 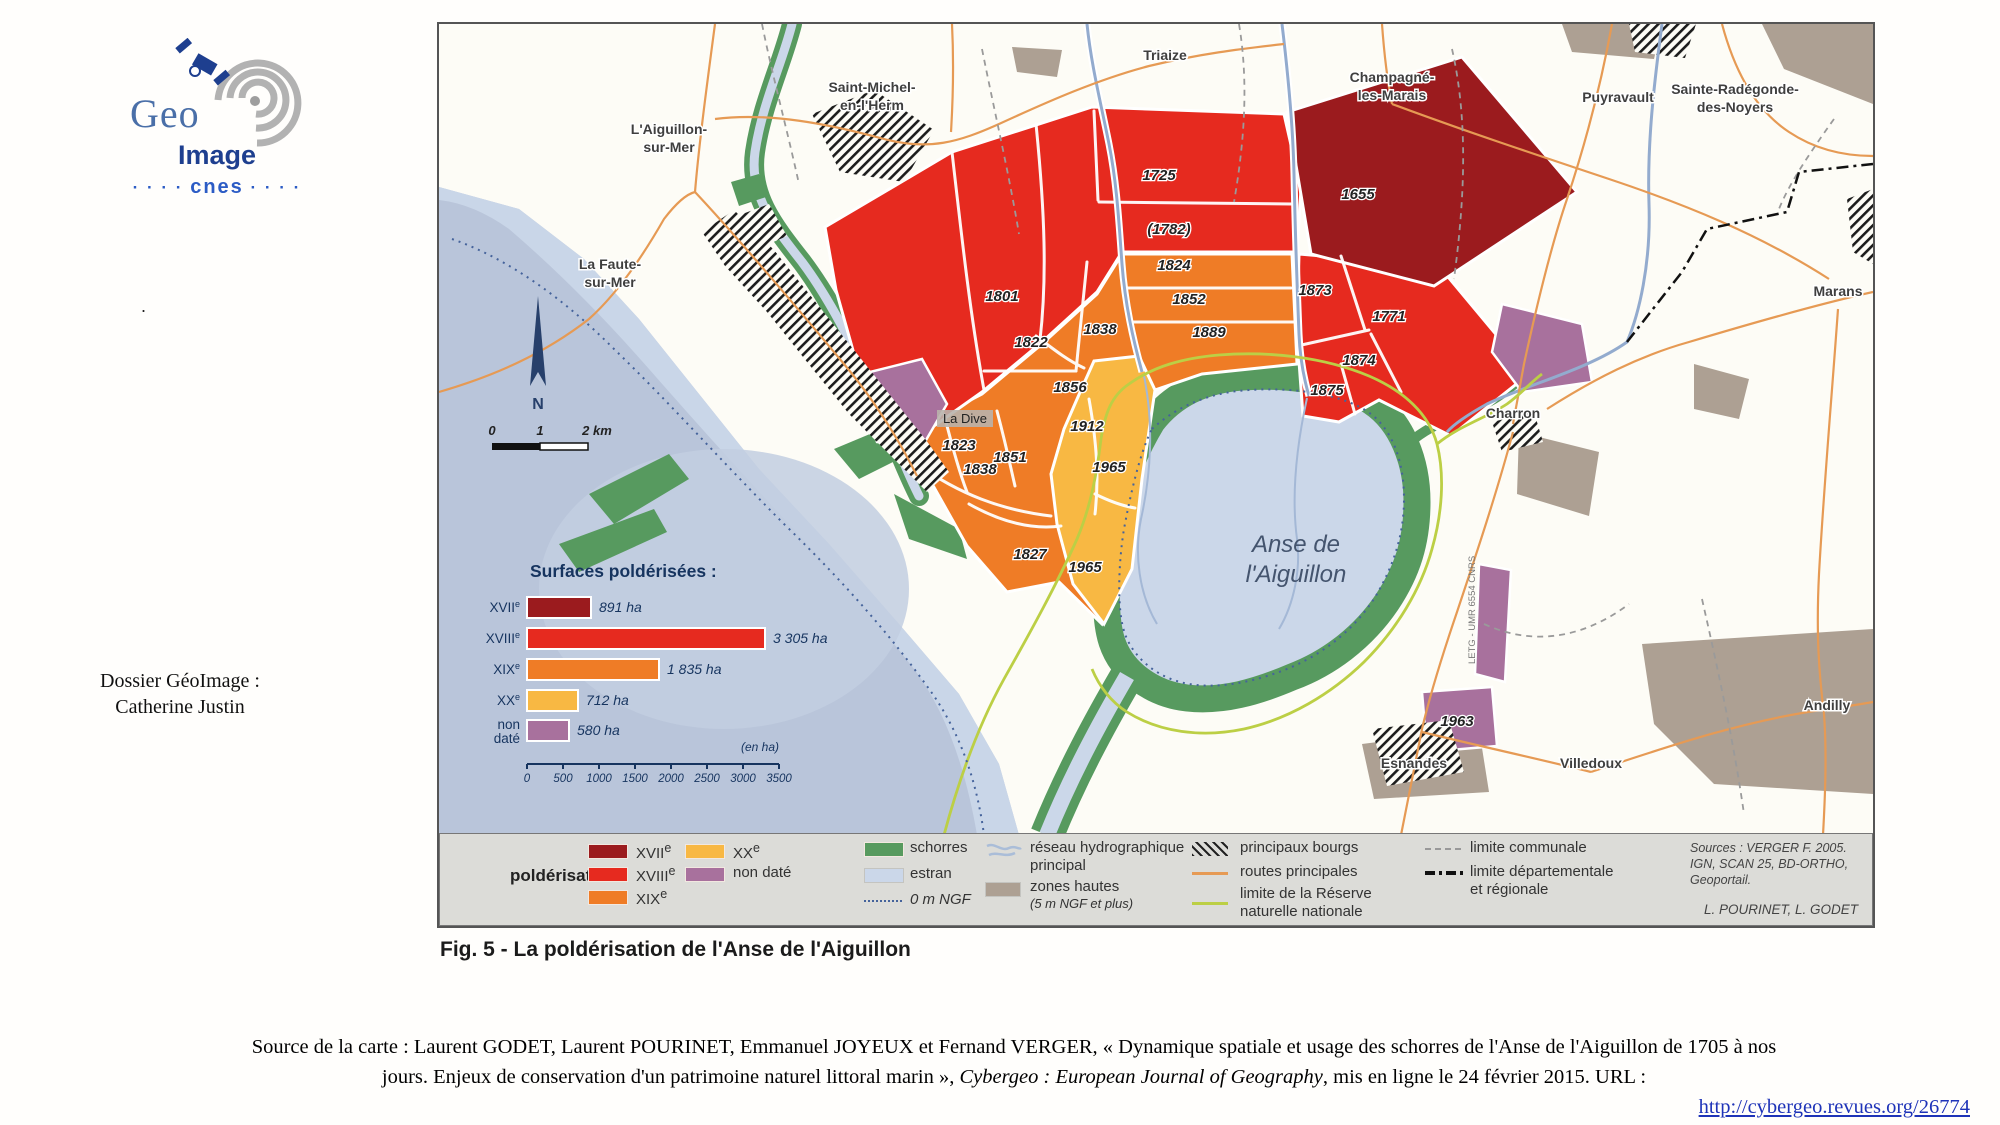 What do you see at coordinates (1086, 755) in the screenshot?
I see `bay-outlet-channel` at bounding box center [1086, 755].